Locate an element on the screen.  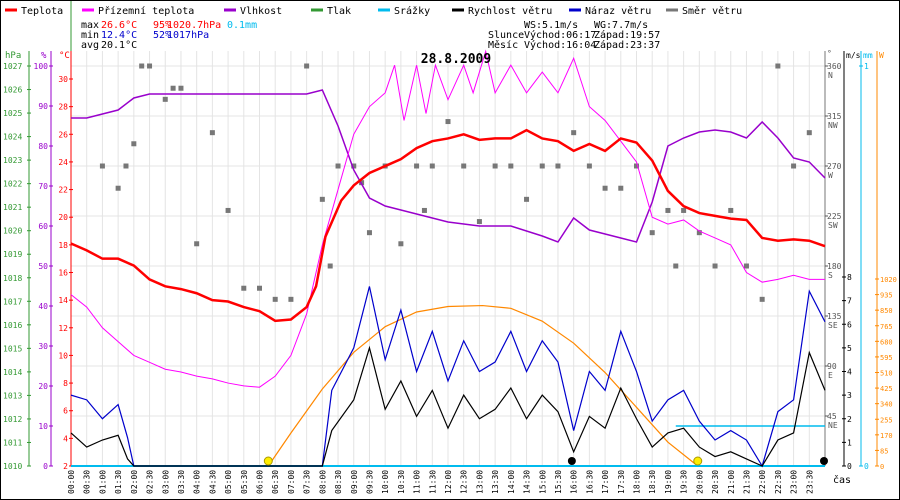
x-tick-label: 23:30 is located at coordinates (809, 482).